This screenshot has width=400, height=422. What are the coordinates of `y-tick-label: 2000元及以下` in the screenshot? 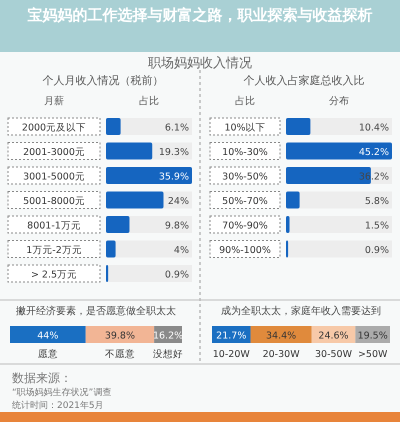 It's located at (54, 128).